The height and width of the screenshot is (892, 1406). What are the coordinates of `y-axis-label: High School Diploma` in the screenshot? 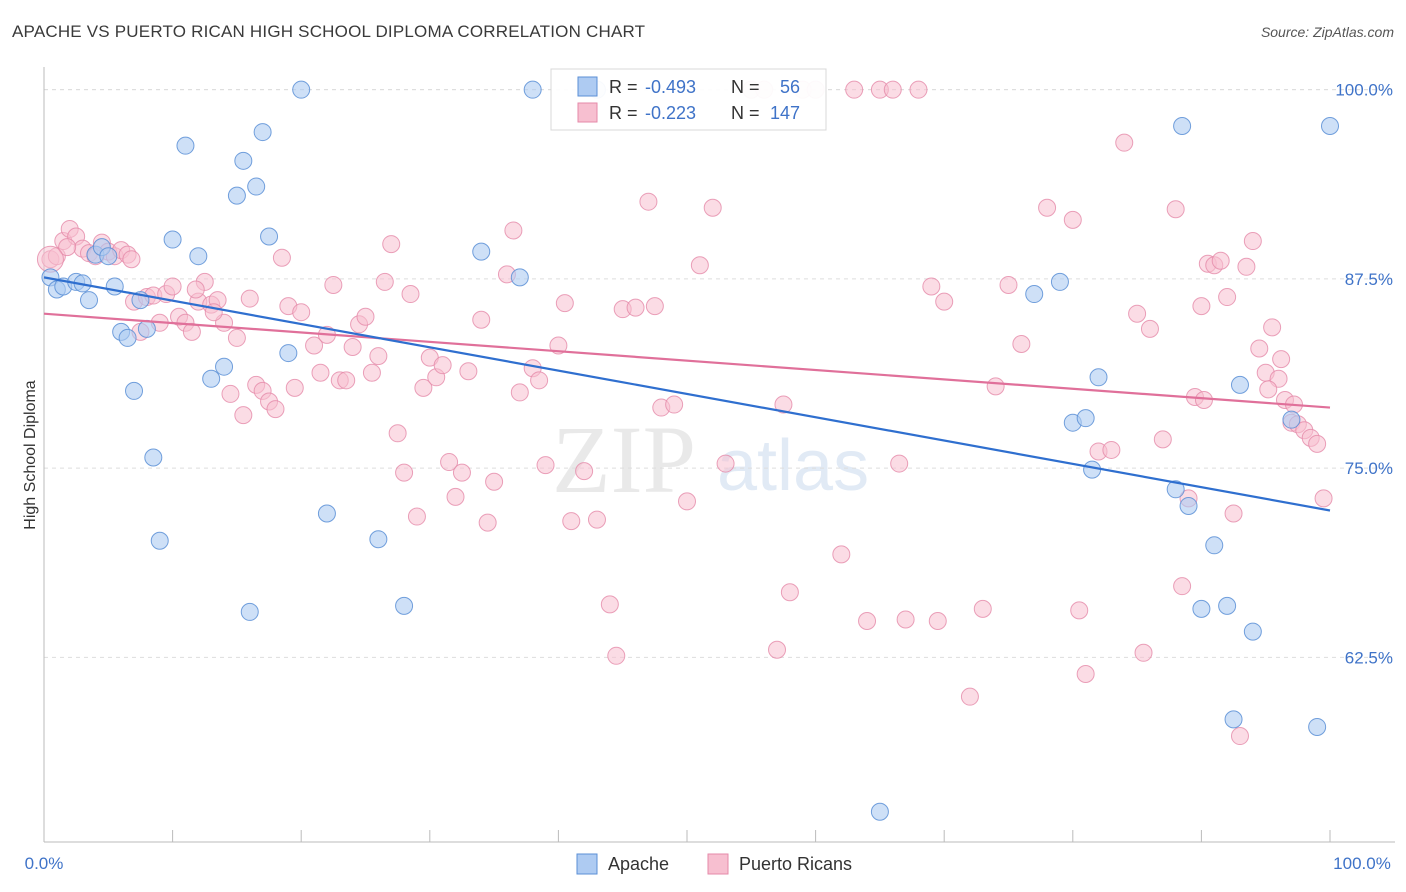 It's located at (30, 455).